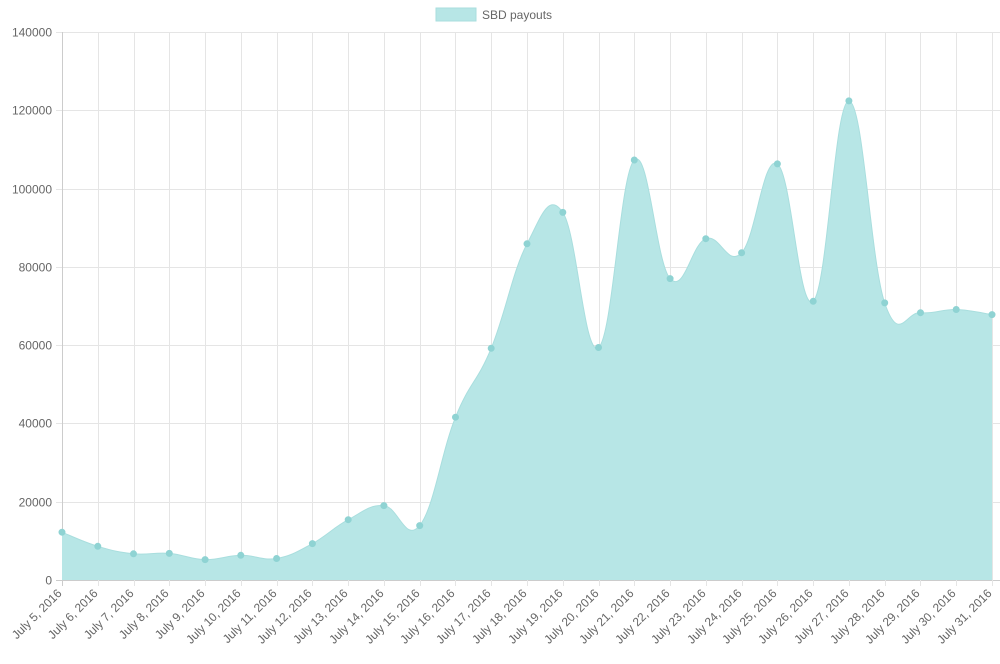  Describe the element at coordinates (36, 346) in the screenshot. I see `y-tick-label: 60000` at that location.